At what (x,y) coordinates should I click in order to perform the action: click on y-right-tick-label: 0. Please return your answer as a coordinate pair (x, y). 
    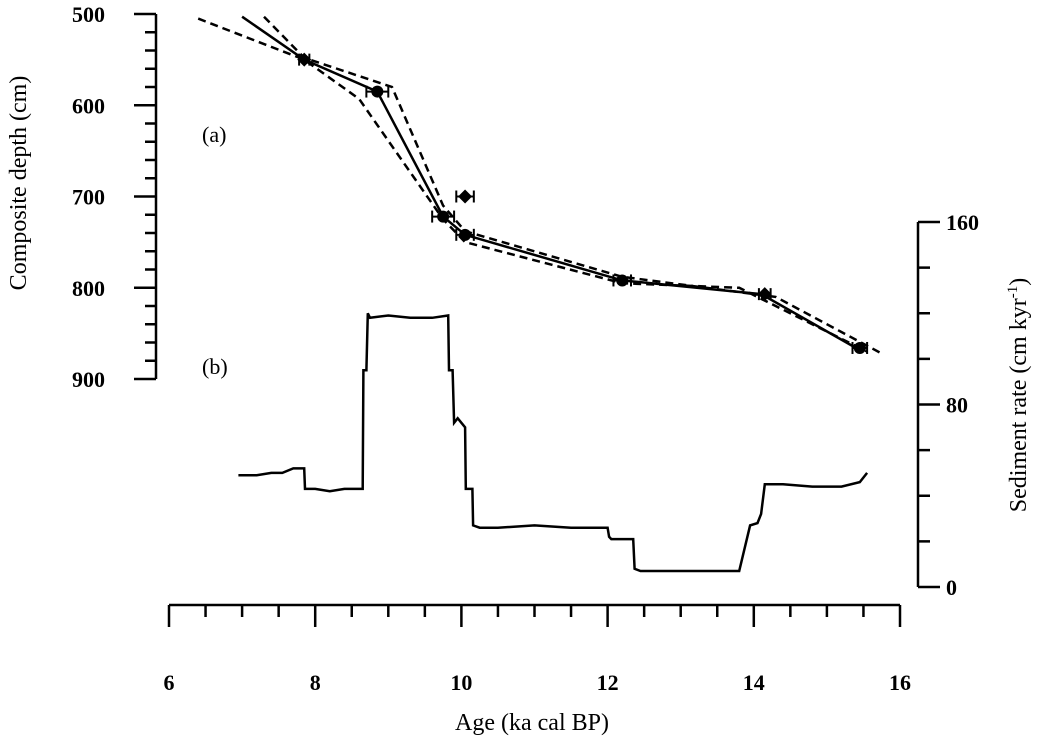
    Looking at the image, I should click on (951, 587).